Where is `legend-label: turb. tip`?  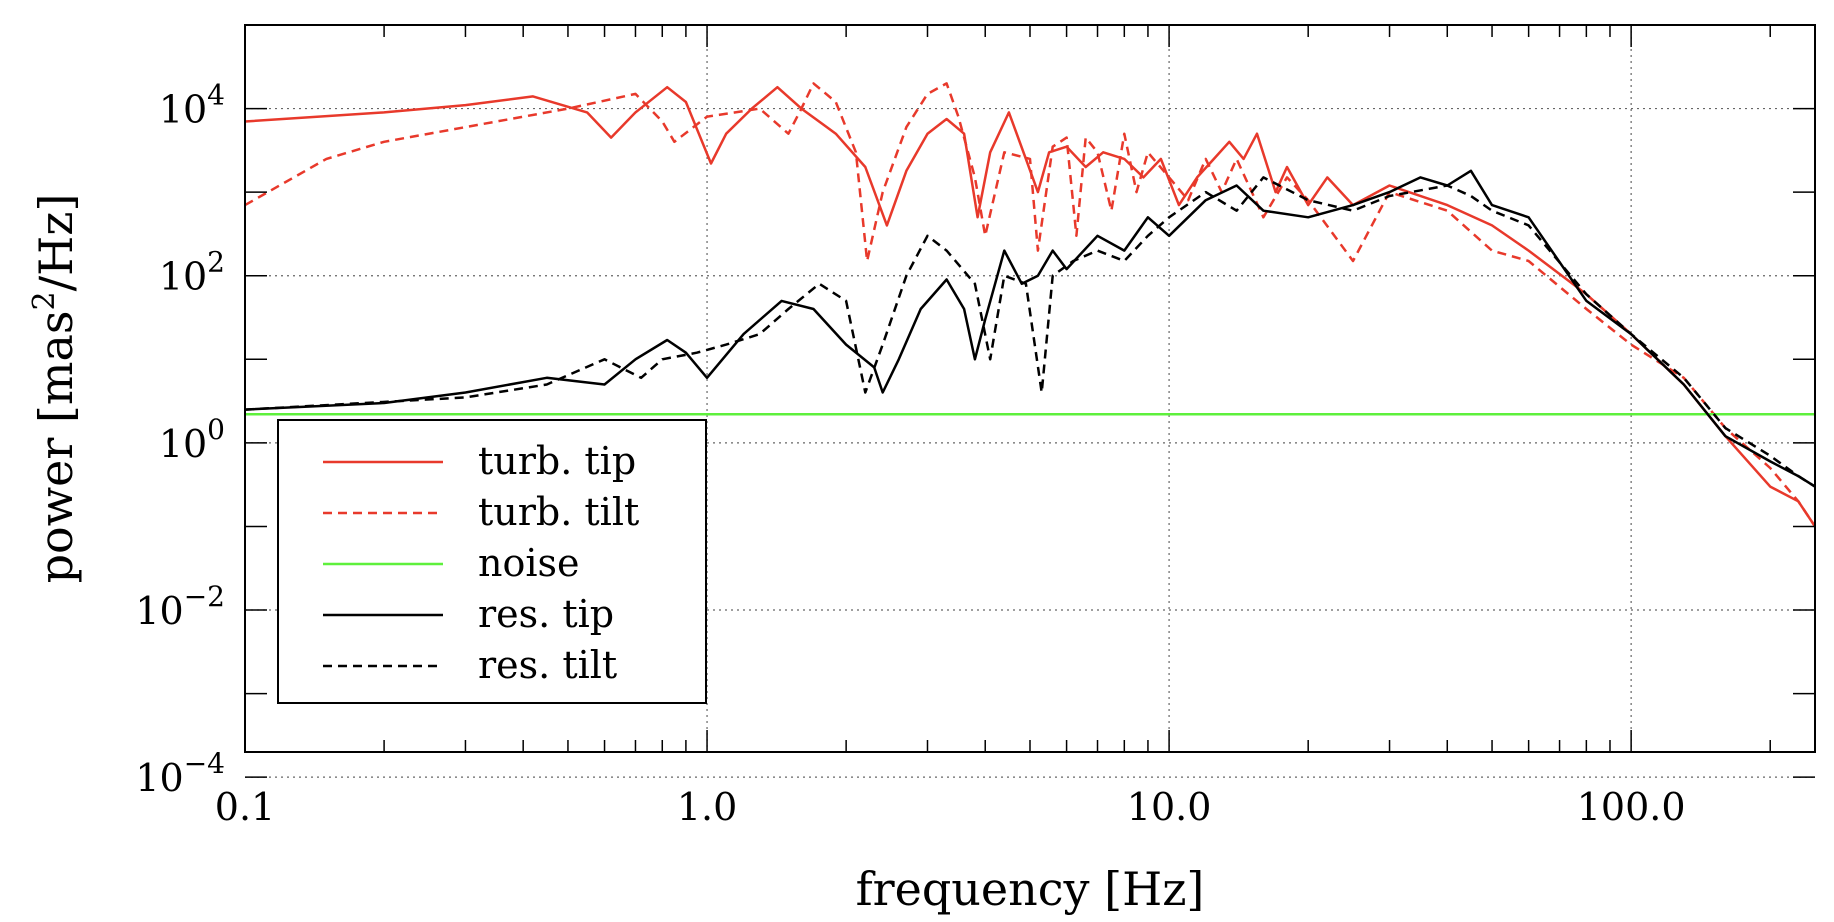 legend-label: turb. tip is located at coordinates (557, 461).